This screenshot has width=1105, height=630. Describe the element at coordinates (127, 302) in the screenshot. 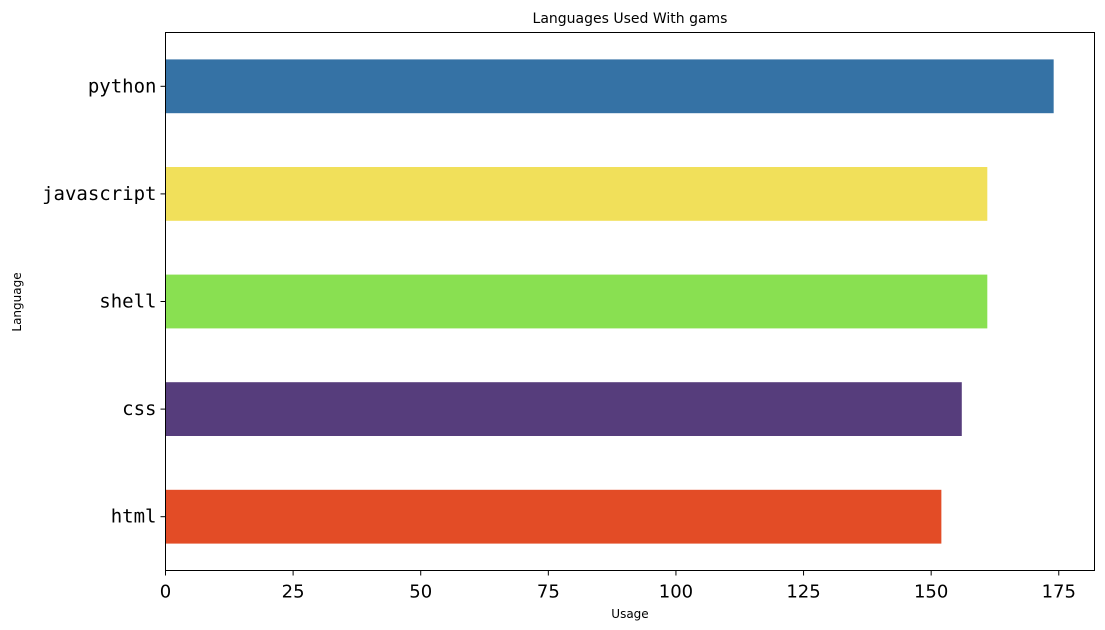

I see `y-tick-label: shell` at that location.